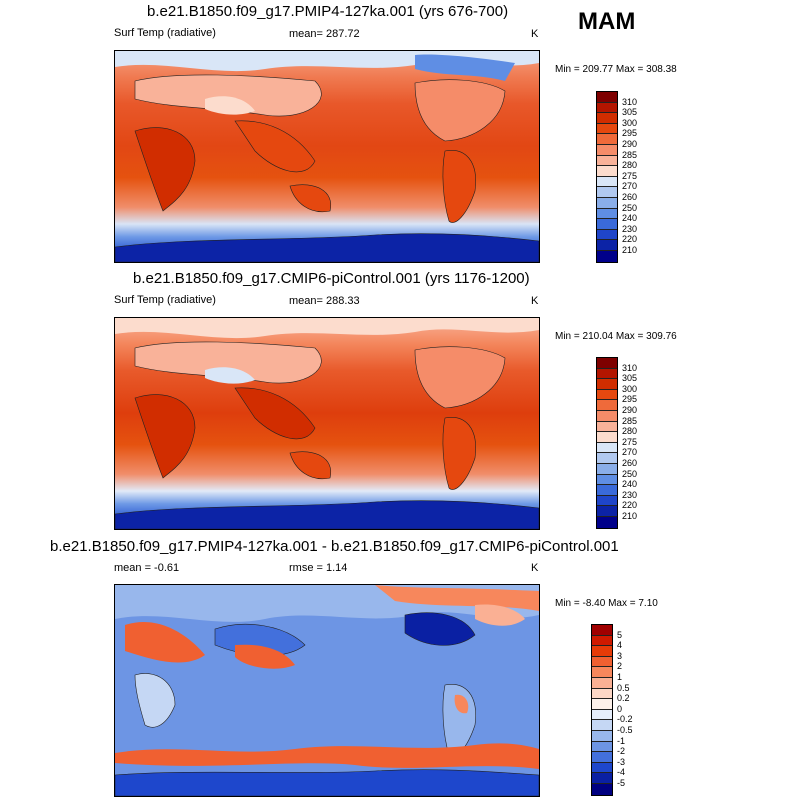  I want to click on panel2-mean: mean= 288.33, so click(324, 301).